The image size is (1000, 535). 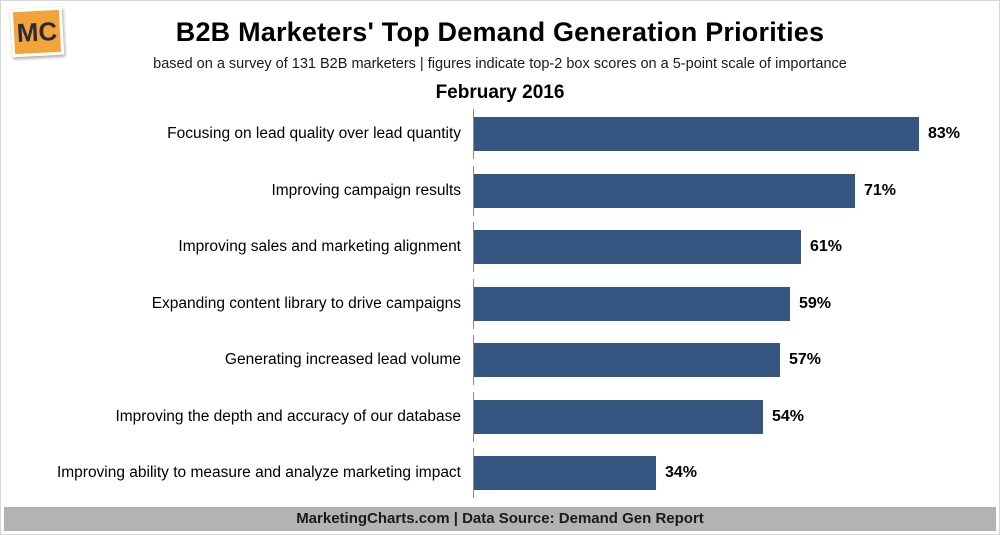 I want to click on bar-value: 61%, so click(x=826, y=246).